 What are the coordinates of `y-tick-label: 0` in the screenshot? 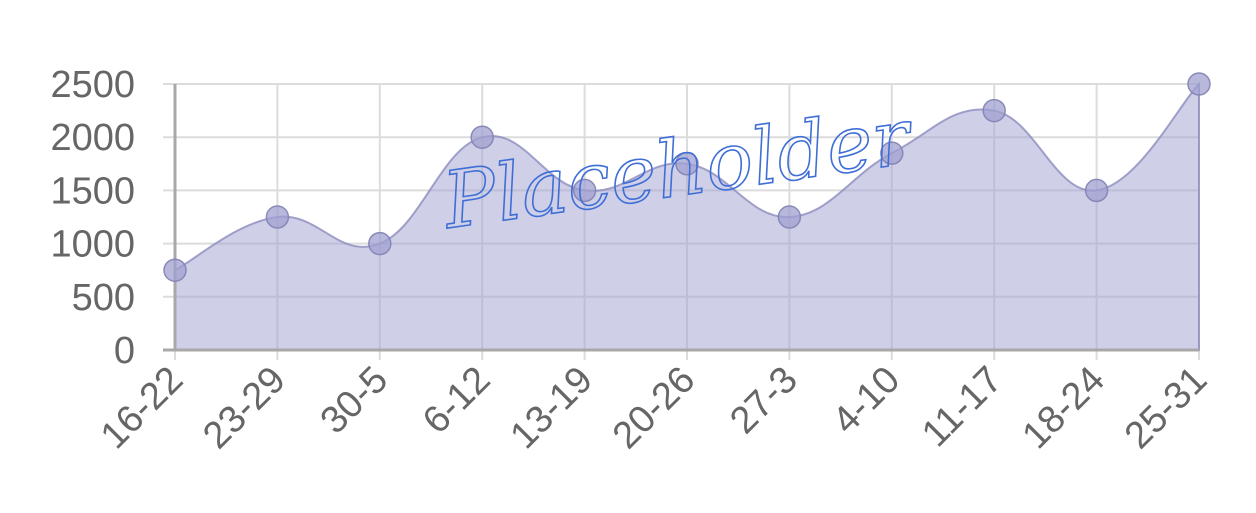 It's located at (124, 351).